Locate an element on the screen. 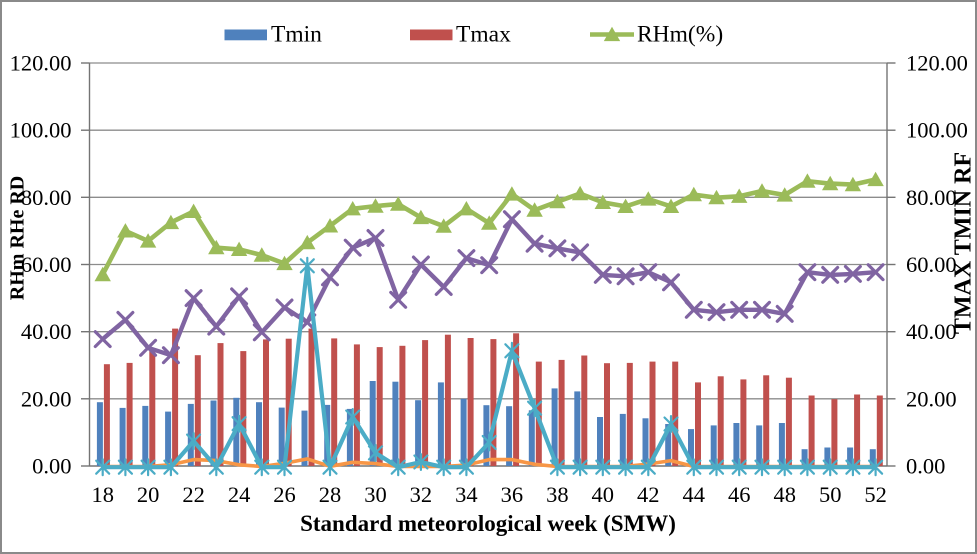 The height and width of the screenshot is (554, 977). svg-text: 52 is located at coordinates (875, 494).